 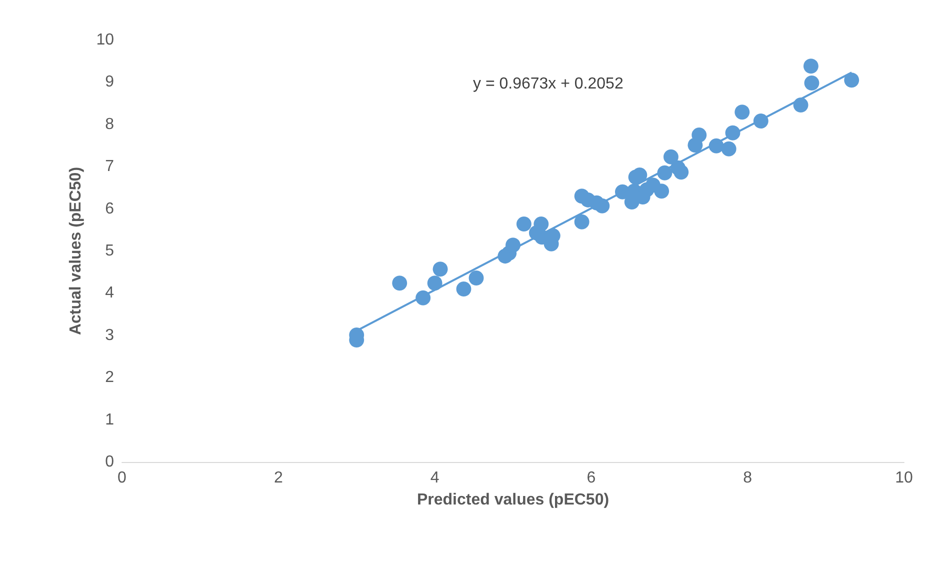 I want to click on x-axis-title: Predicted values (pEC50), so click(x=513, y=500).